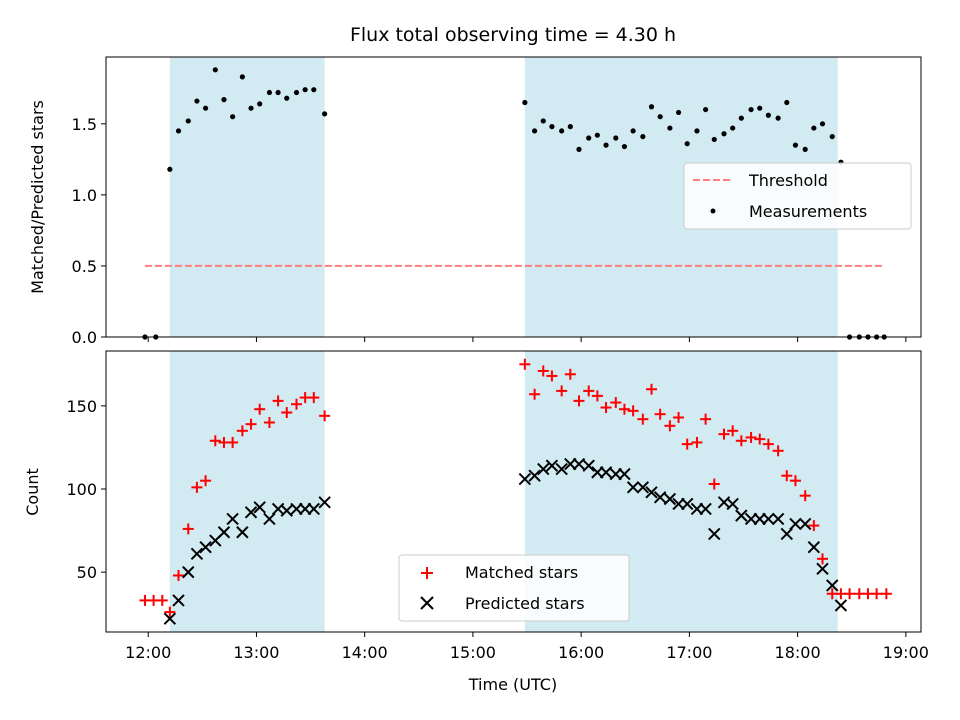 This screenshot has height=720, width=960. Describe the element at coordinates (427, 573) in the screenshot. I see `legend-matched-swatch` at that location.